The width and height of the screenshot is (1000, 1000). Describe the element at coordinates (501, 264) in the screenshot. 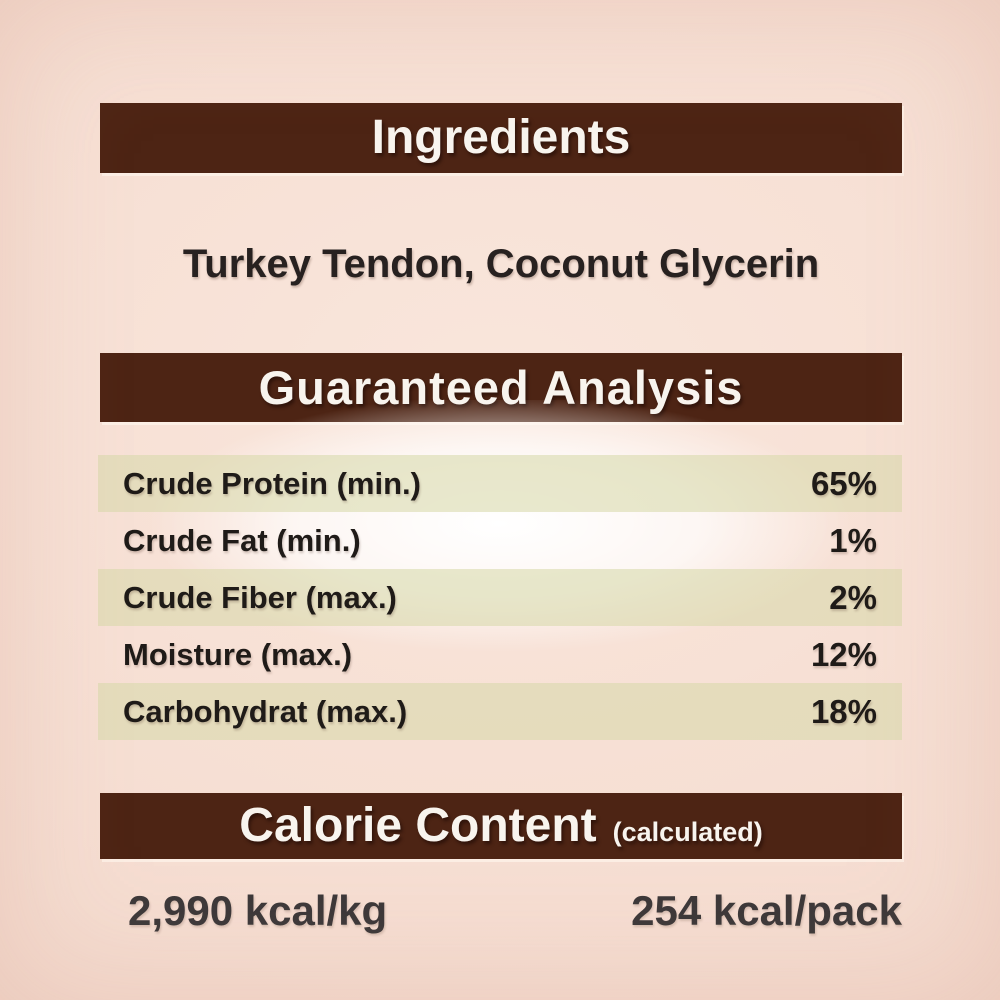

I see `ingredients-list: Turkey Tendon, Coconut Glycerin` at that location.